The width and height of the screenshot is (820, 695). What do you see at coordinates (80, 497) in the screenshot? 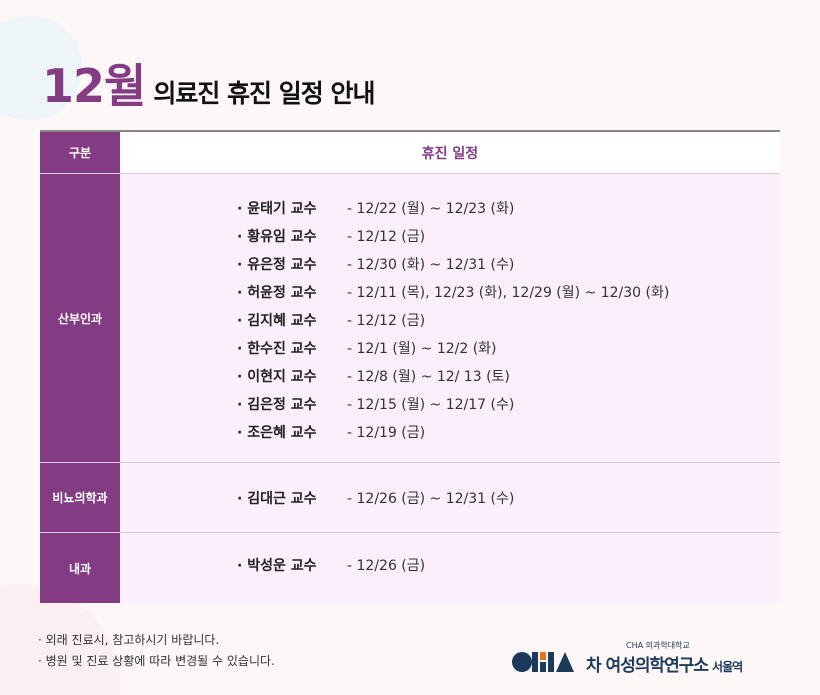
I see `section-category: 비뇨의학과` at bounding box center [80, 497].